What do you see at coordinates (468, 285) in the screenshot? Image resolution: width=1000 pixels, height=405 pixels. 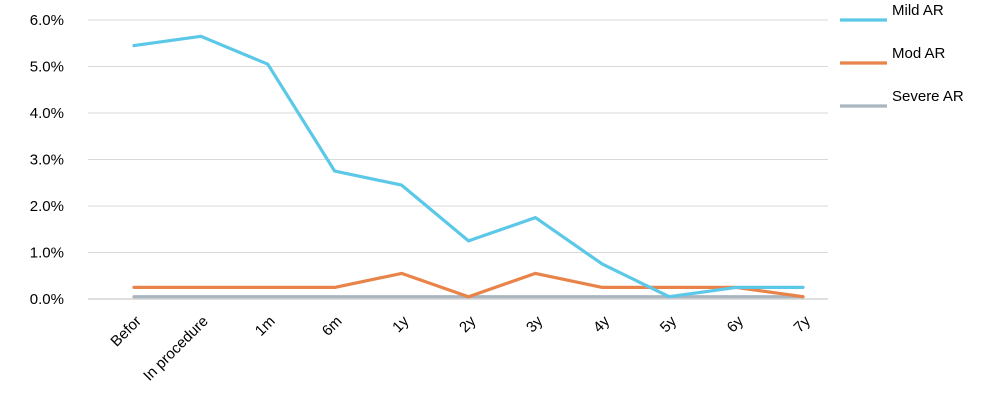 I see `series-line-mod-ar` at bounding box center [468, 285].